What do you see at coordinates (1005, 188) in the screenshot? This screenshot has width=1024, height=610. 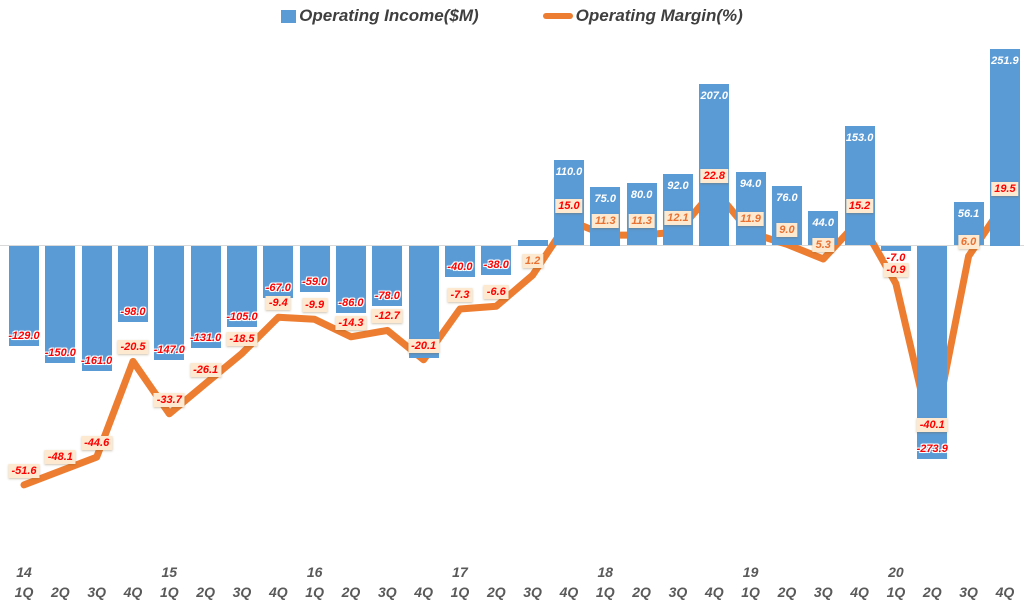 I see `margin-value-label: 19.5` at bounding box center [1005, 188].